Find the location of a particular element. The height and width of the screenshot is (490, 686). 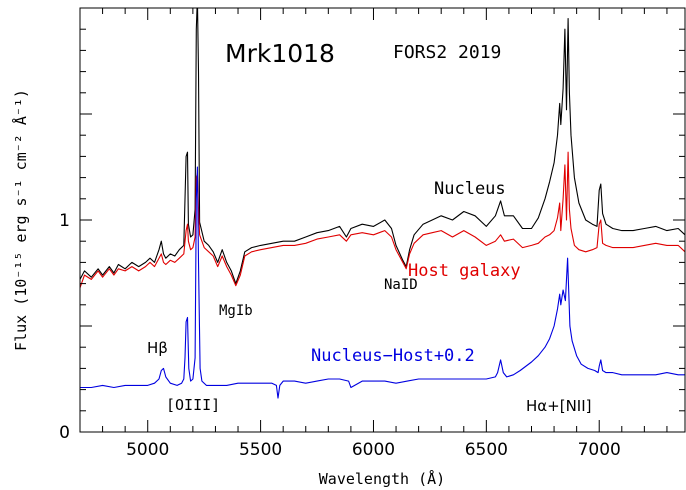

label-oiii: [OIII] is located at coordinates (193, 405).